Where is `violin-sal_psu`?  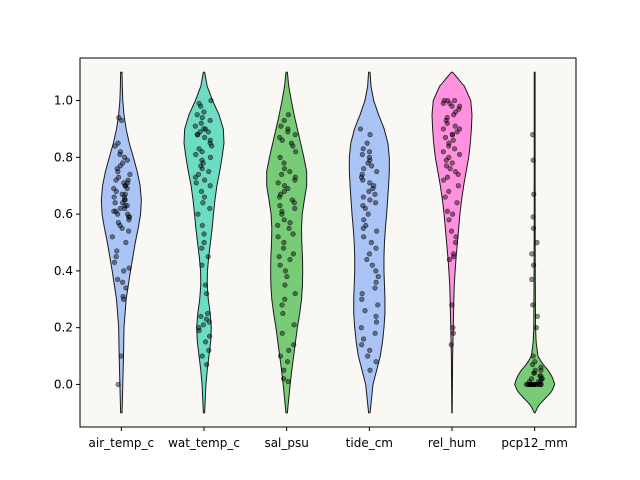 violin-sal_psu is located at coordinates (287, 242).